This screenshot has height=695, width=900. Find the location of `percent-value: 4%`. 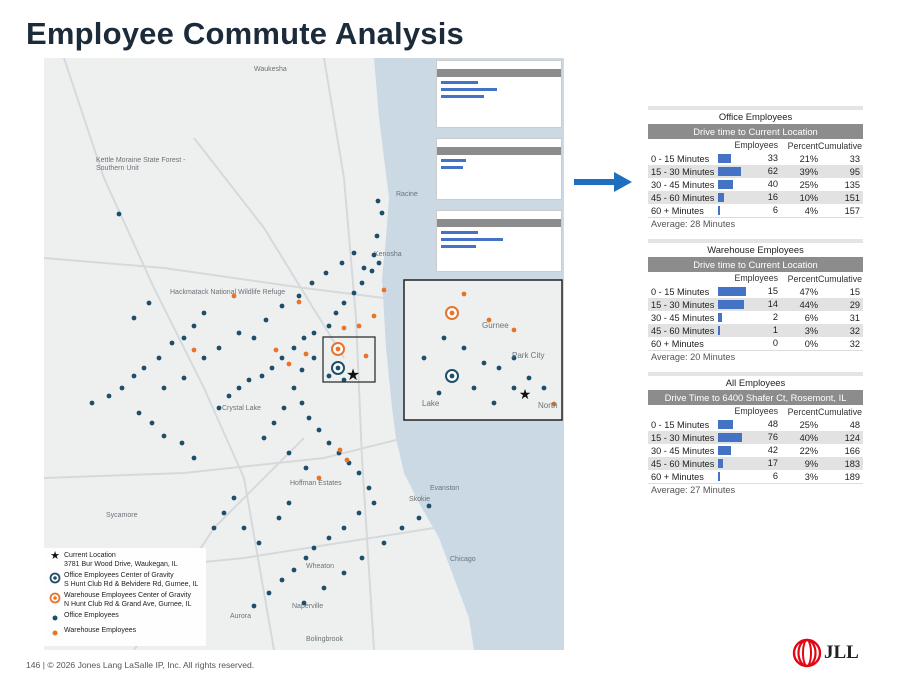

percent-value: 4% is located at coordinates (811, 210).